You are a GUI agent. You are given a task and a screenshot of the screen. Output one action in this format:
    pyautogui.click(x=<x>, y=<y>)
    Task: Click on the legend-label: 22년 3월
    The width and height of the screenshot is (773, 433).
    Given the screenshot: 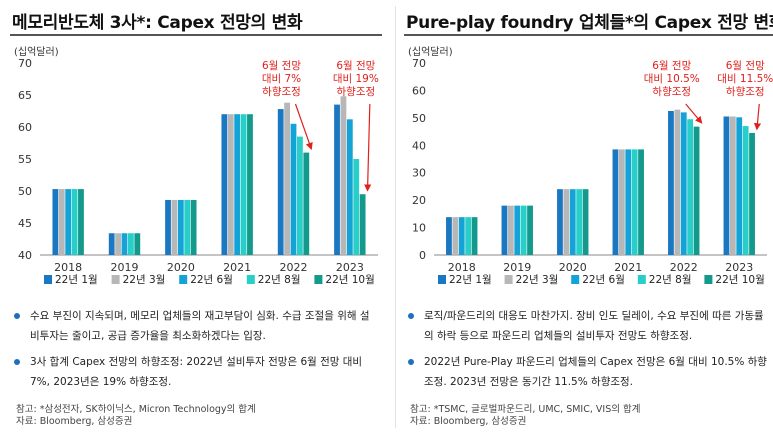 What is the action you would take?
    pyautogui.click(x=537, y=280)
    